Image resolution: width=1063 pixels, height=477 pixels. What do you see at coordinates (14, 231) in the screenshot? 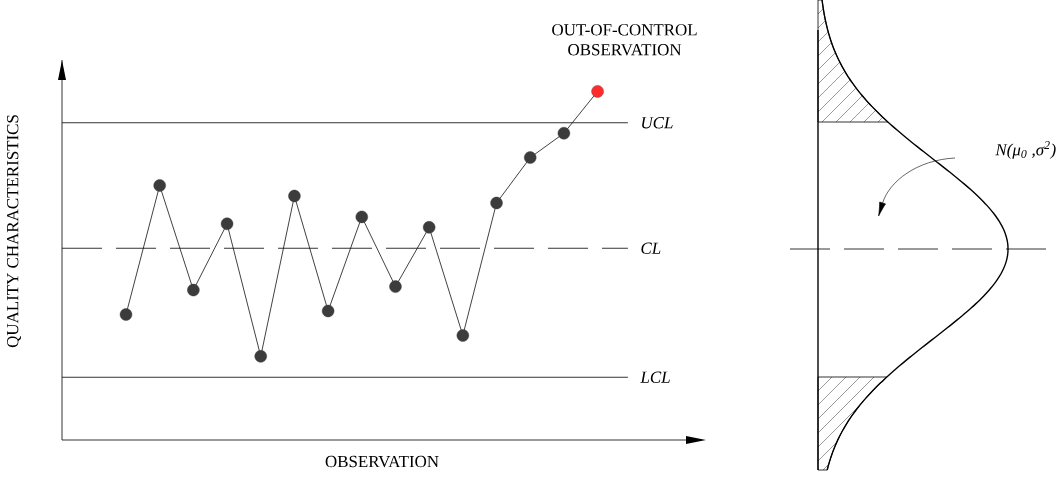
I see `y-axis-title: QUALITY CHARACTERISTICS` at bounding box center [14, 231].